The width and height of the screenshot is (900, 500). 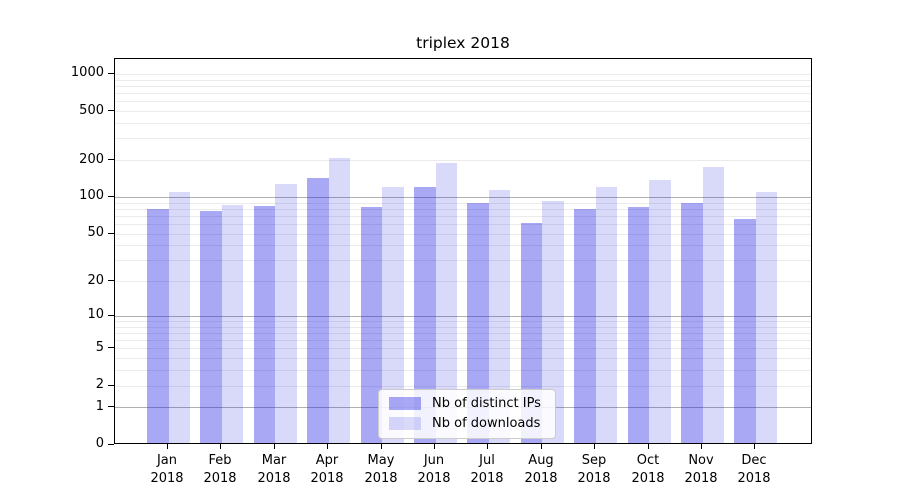 I want to click on legend-item-distinct-ips: Nb of distinct IPs, so click(x=465, y=403).